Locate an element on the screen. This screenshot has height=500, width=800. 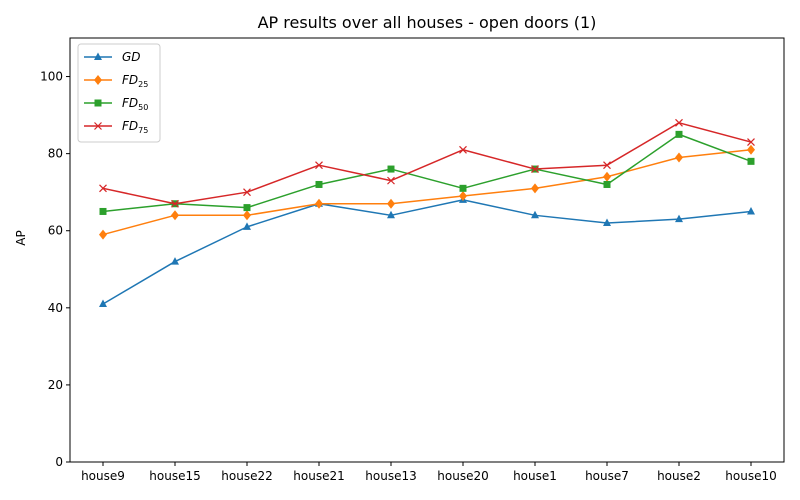
x-tick-label: house20 is located at coordinates (462, 476).